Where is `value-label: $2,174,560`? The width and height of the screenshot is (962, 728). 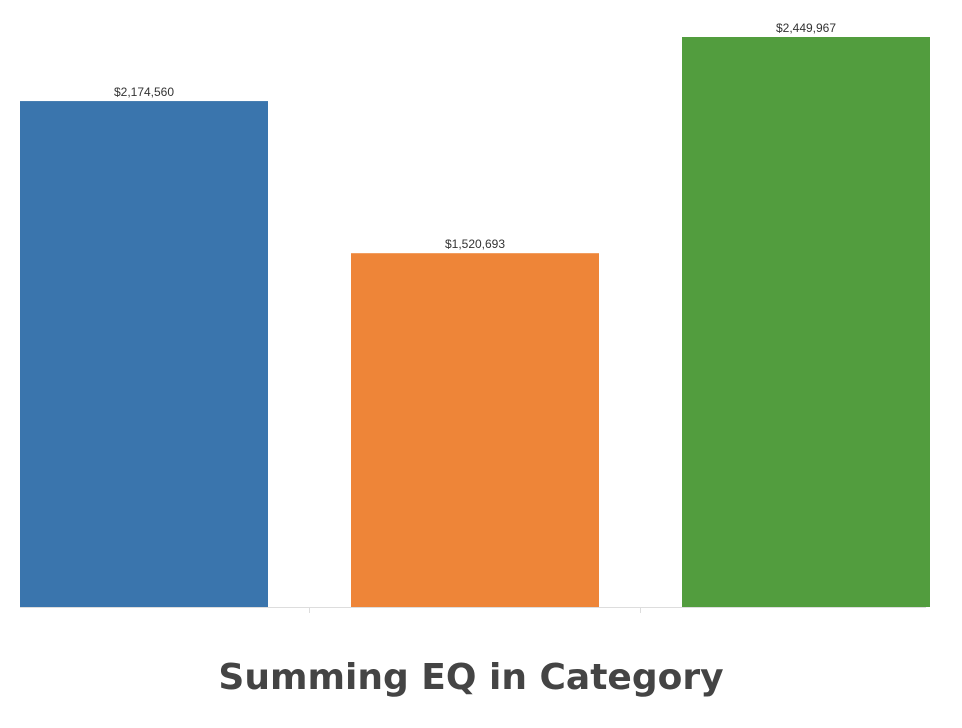
value-label: $2,174,560 is located at coordinates (144, 92).